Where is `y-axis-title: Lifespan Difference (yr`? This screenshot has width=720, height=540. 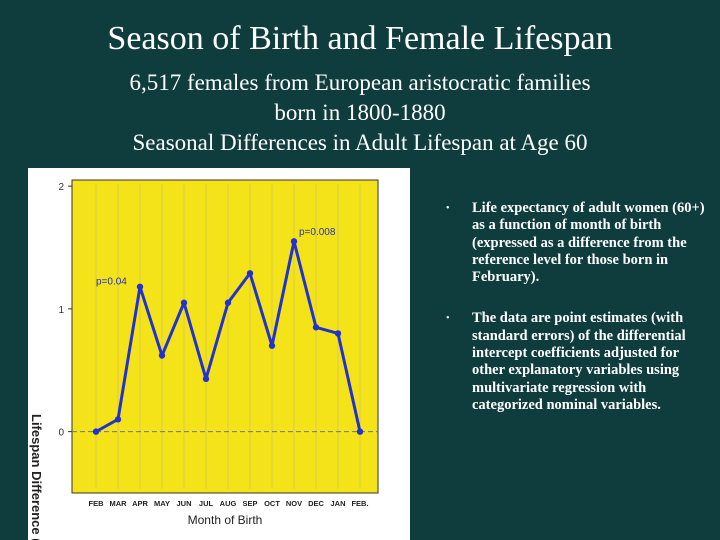
y-axis-title: Lifespan Difference (yr is located at coordinates (36, 477).